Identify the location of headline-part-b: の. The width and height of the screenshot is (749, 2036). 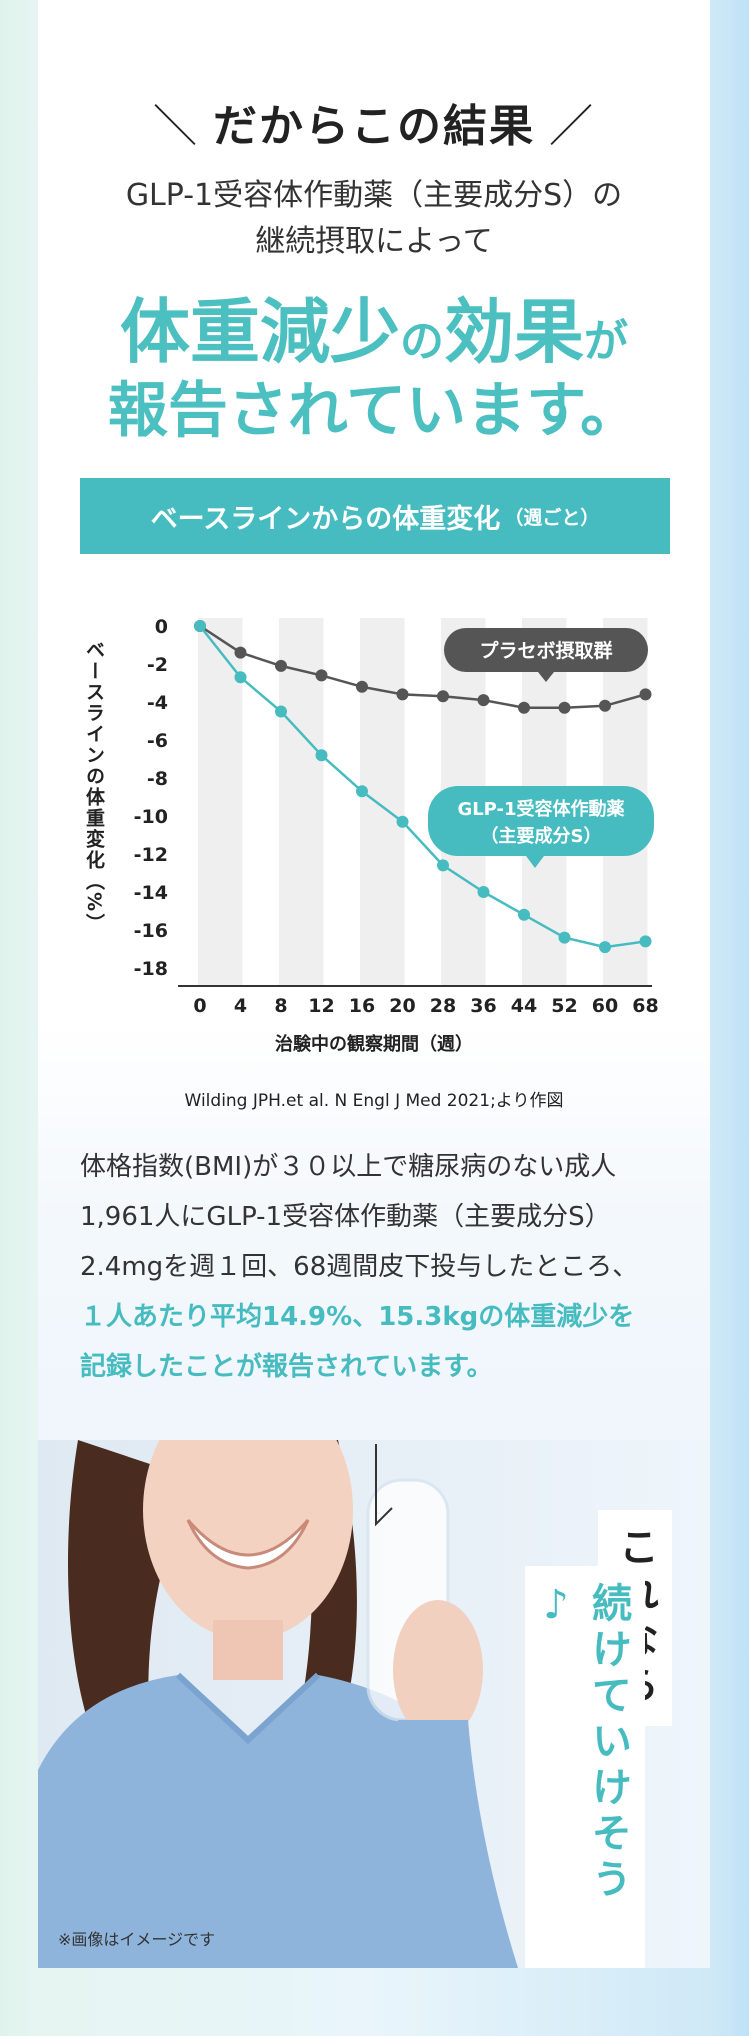
(422, 341).